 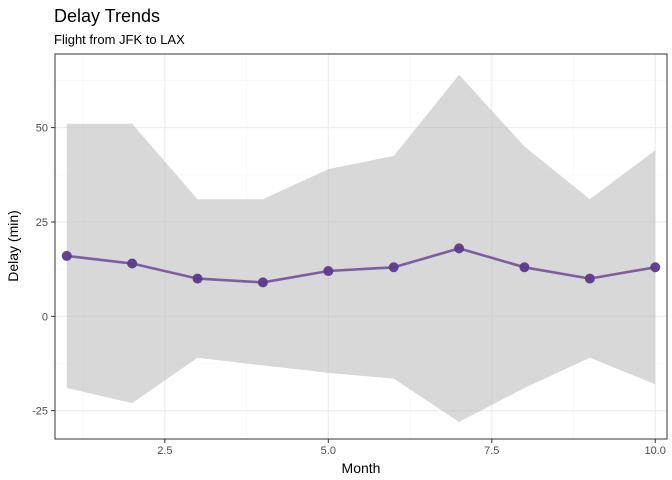 What do you see at coordinates (119, 39) in the screenshot?
I see `chart-subtitle: Flight from JFK to LAX` at bounding box center [119, 39].